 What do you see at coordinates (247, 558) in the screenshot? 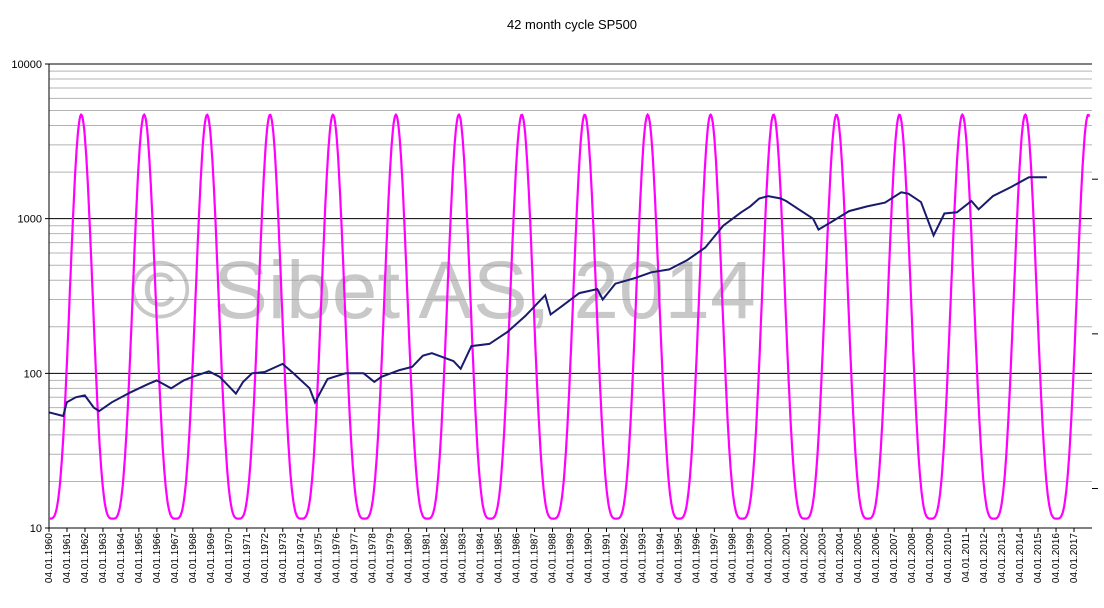
I see `x-tick-label: 04.01.1971` at bounding box center [247, 558].